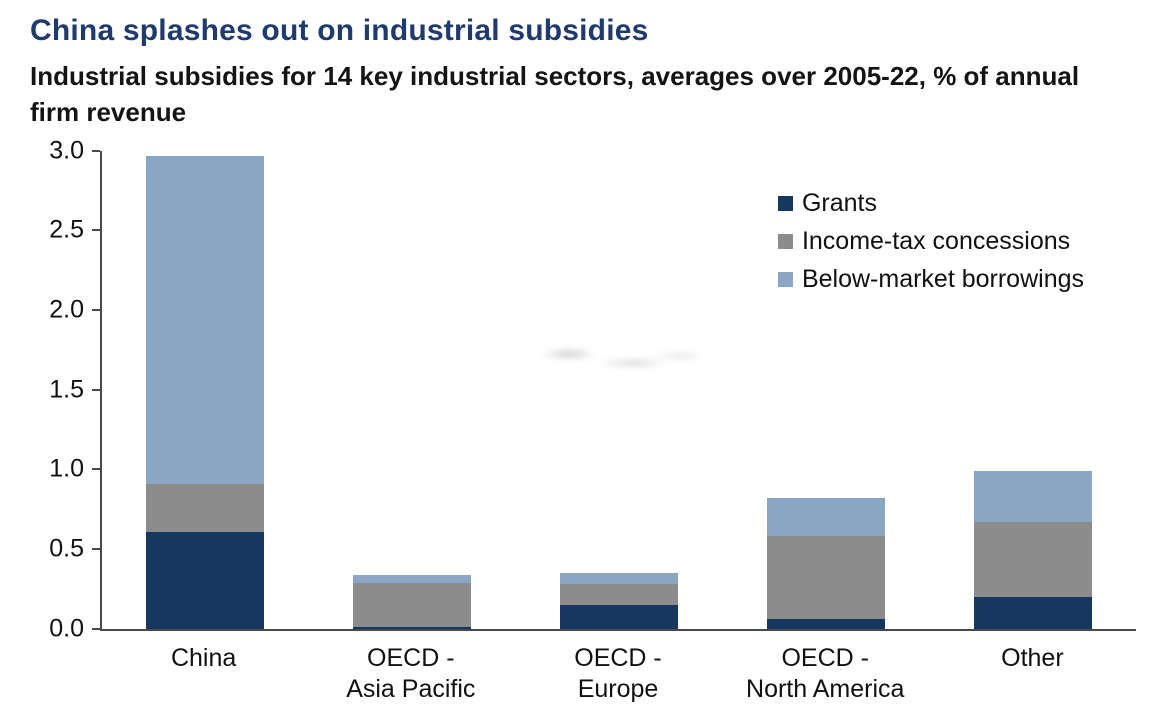  I want to click on y-tick-label-0.0: 0.0, so click(66, 628).